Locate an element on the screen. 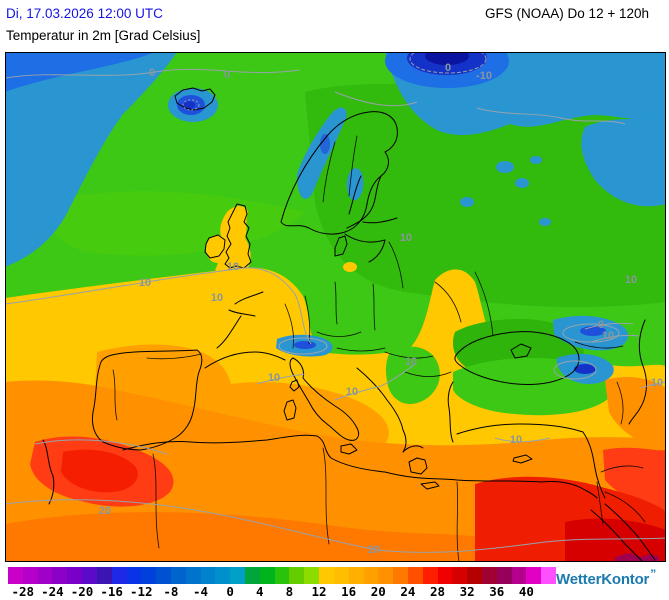  map-title: Temperatur in 2m [Grad Celsius] is located at coordinates (103, 35).